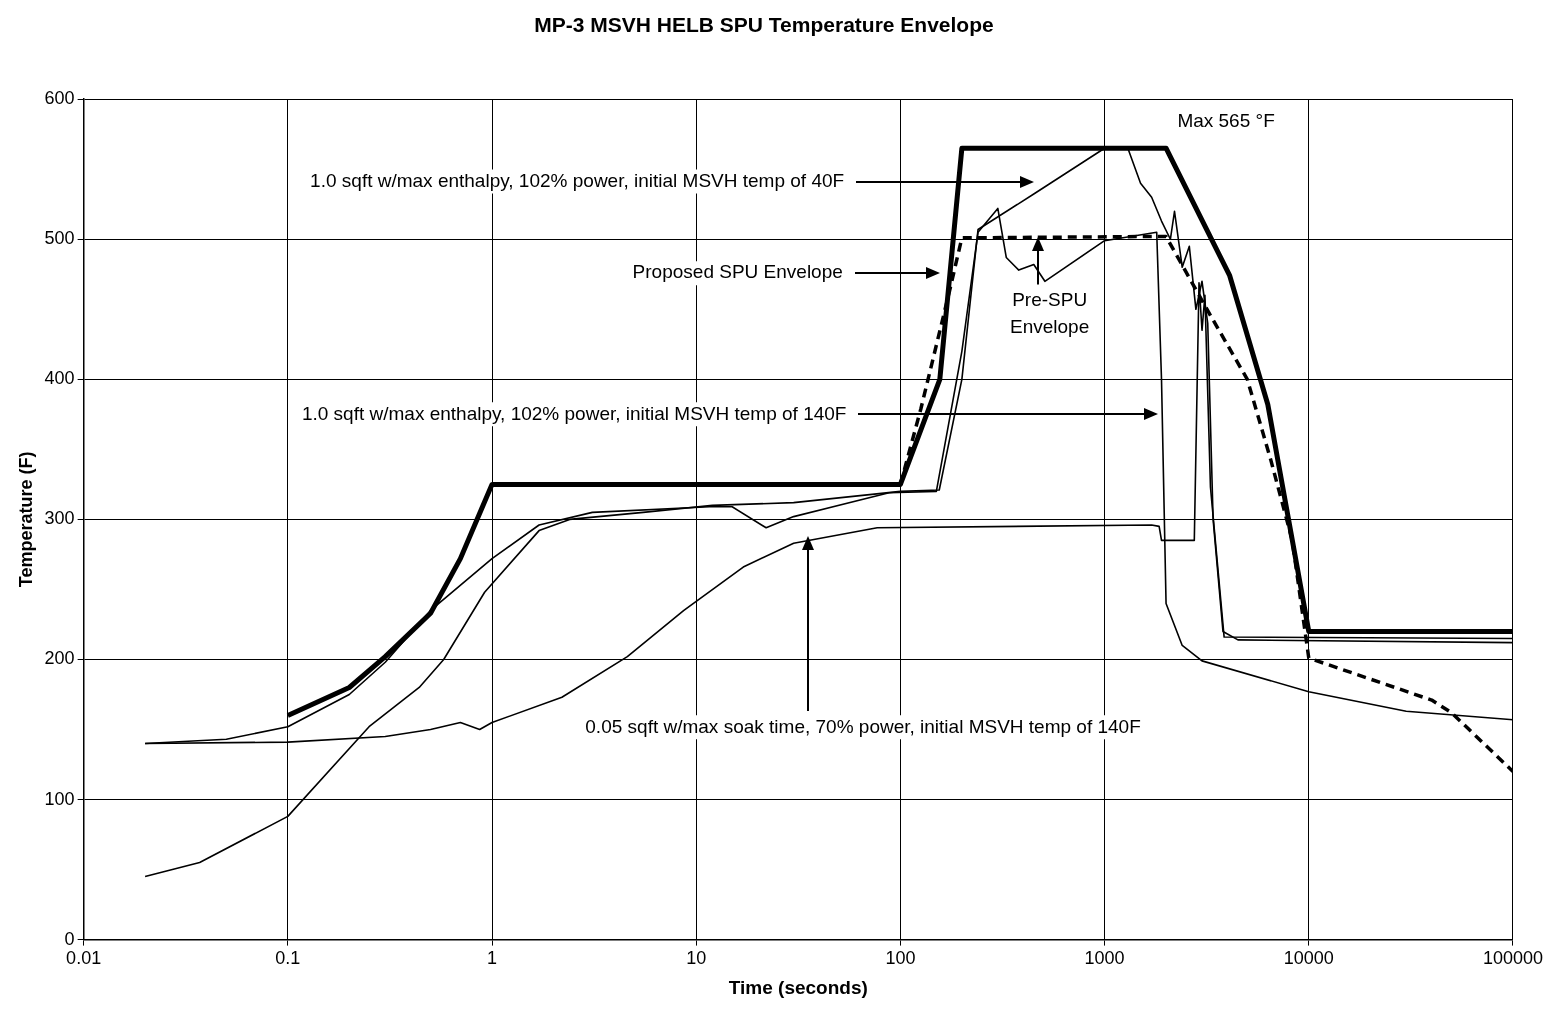 This screenshot has height=1018, width=1554. Describe the element at coordinates (574, 413) in the screenshot. I see `annotation: 1.0 sqft w/max enthalpy, 102% power, initial MSVH temp of 140F` at that location.